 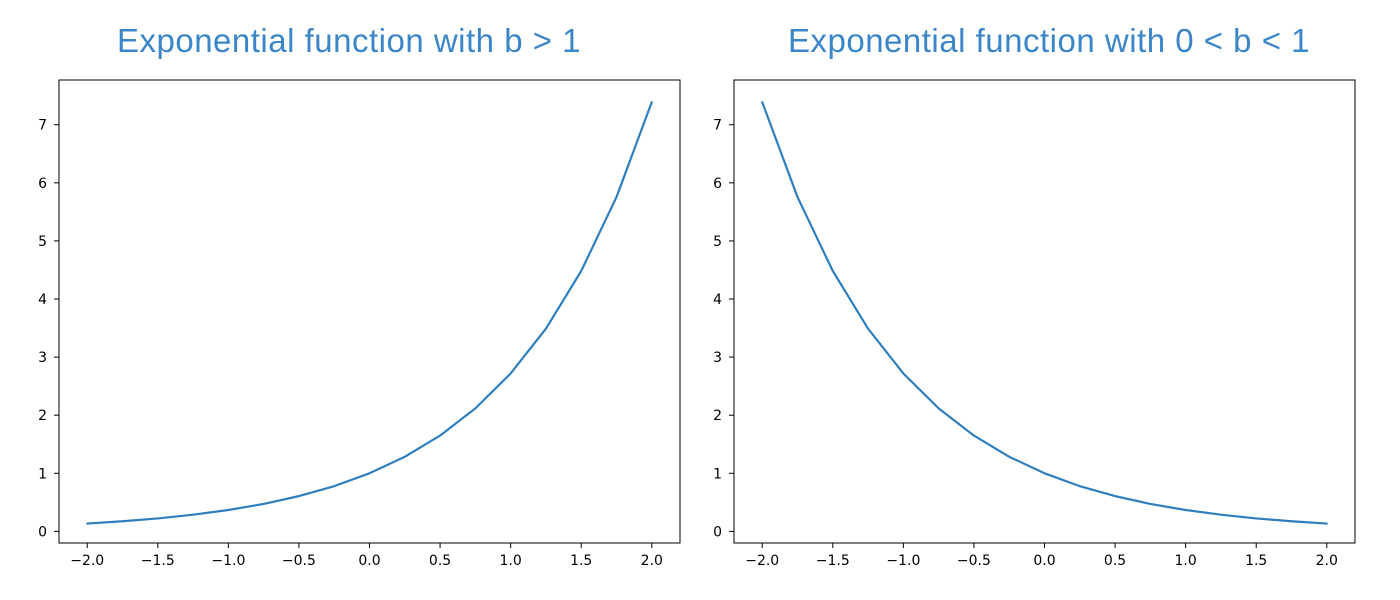 I want to click on x-tick-label-left-3: −0.5, so click(x=299, y=561).